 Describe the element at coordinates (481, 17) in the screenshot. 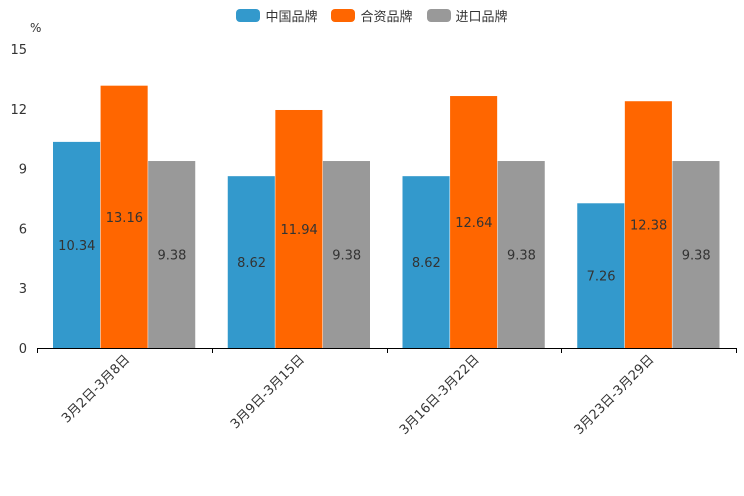

I see `legend-label-imported-brand: 进口品牌` at that location.